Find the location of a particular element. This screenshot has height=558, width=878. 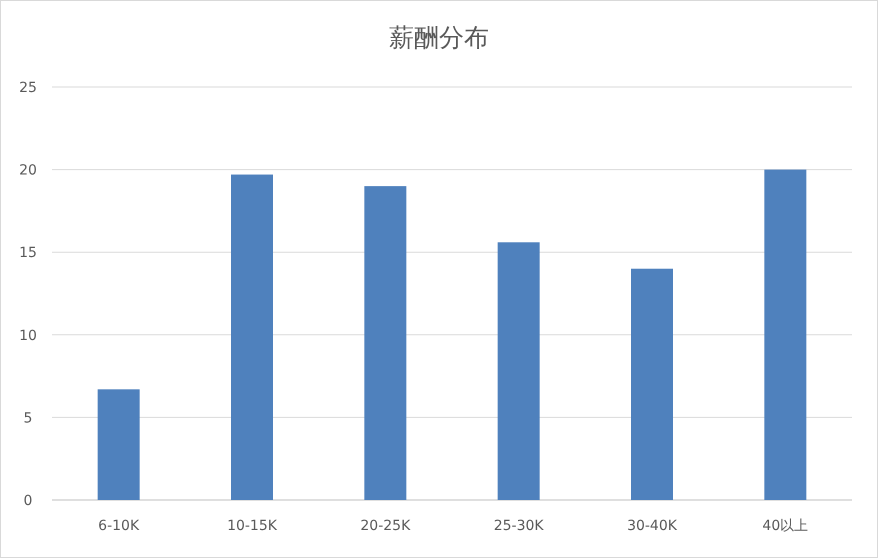

y-tick-label: 5 is located at coordinates (28, 418).